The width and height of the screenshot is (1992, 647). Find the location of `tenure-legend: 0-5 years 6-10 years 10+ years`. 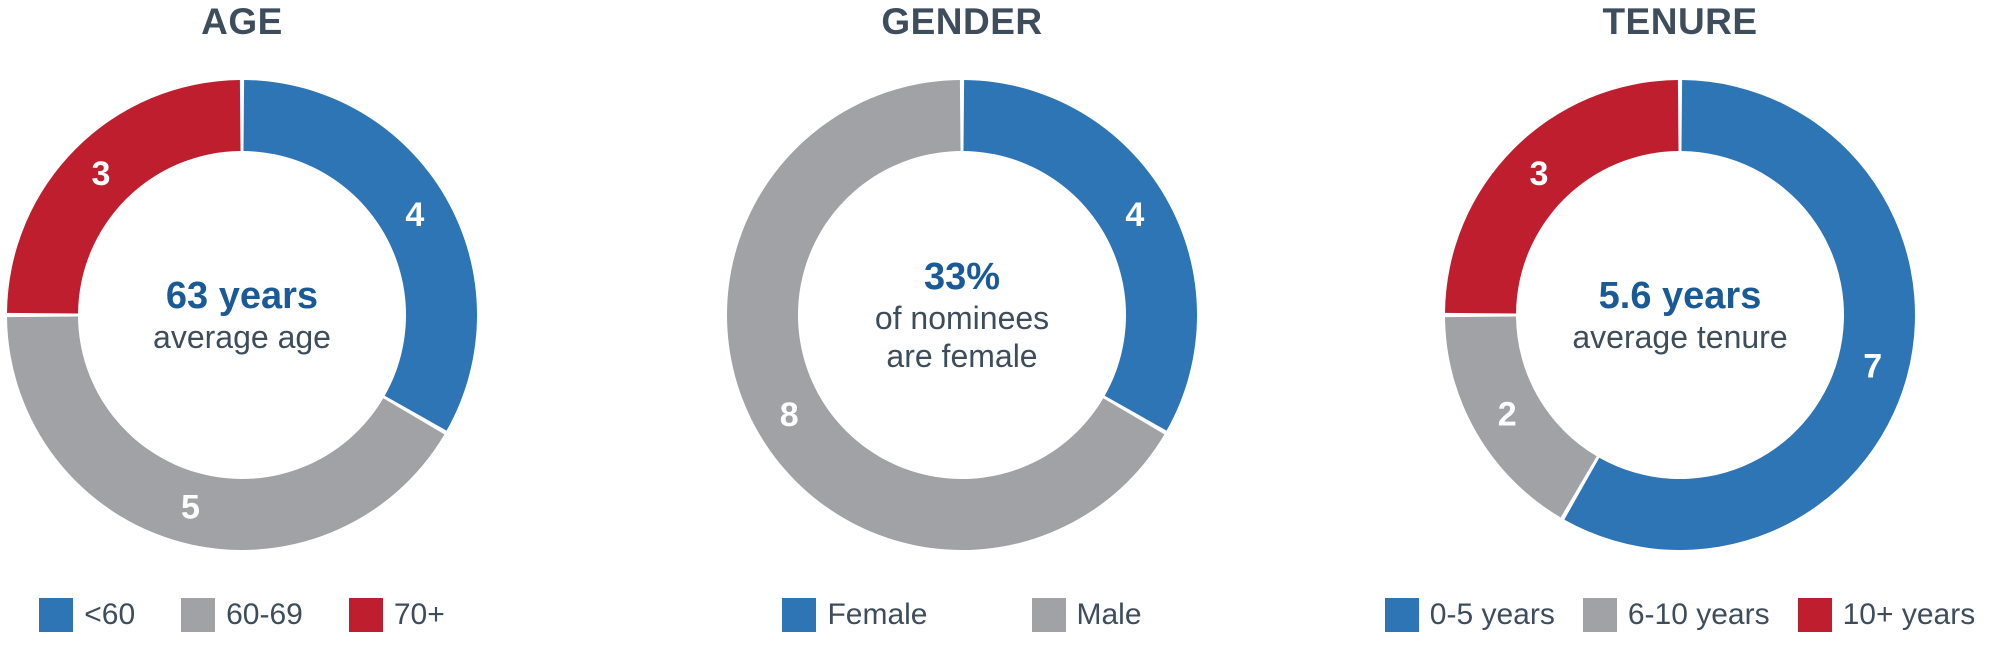

tenure-legend: 0-5 years 6-10 years 10+ years is located at coordinates (1679, 615).